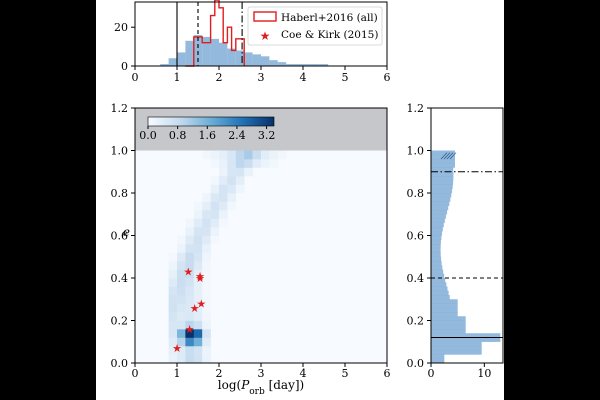  Describe the element at coordinates (416, 151) in the screenshot. I see `right-y-tick-label: 1.0` at that location.